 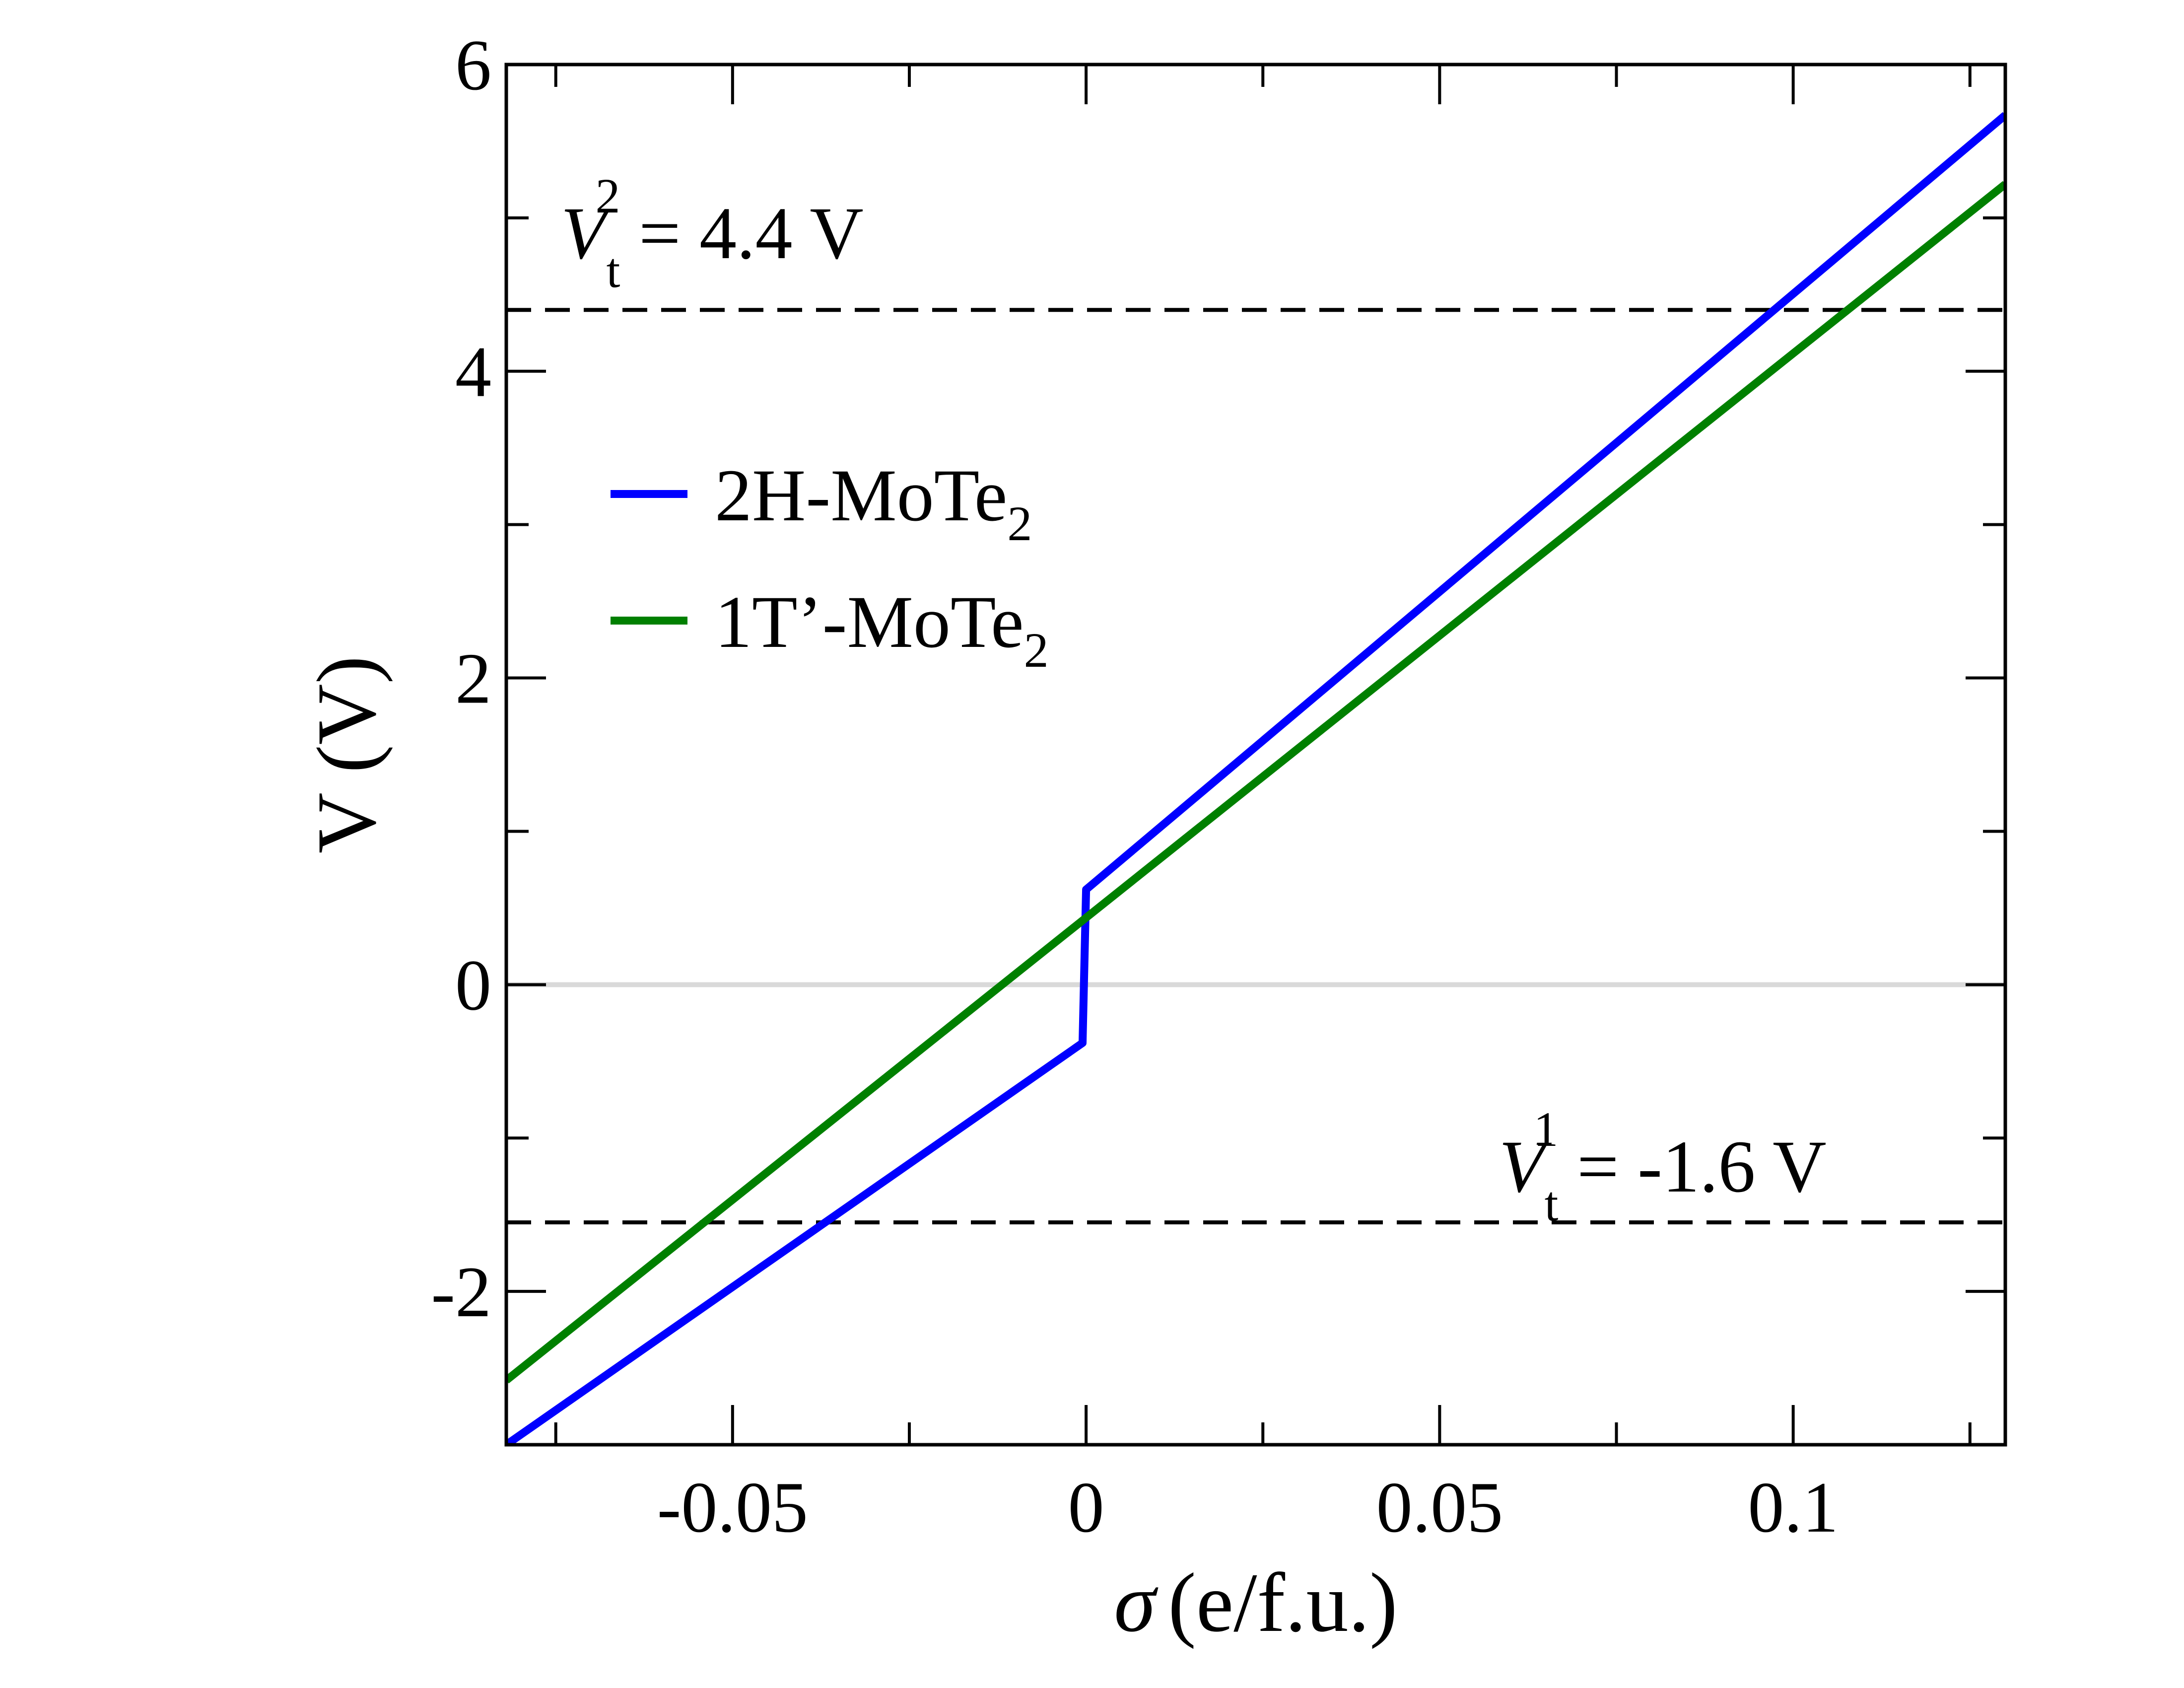 What do you see at coordinates (461, 1292) in the screenshot?
I see `y-tick-label: -2` at bounding box center [461, 1292].